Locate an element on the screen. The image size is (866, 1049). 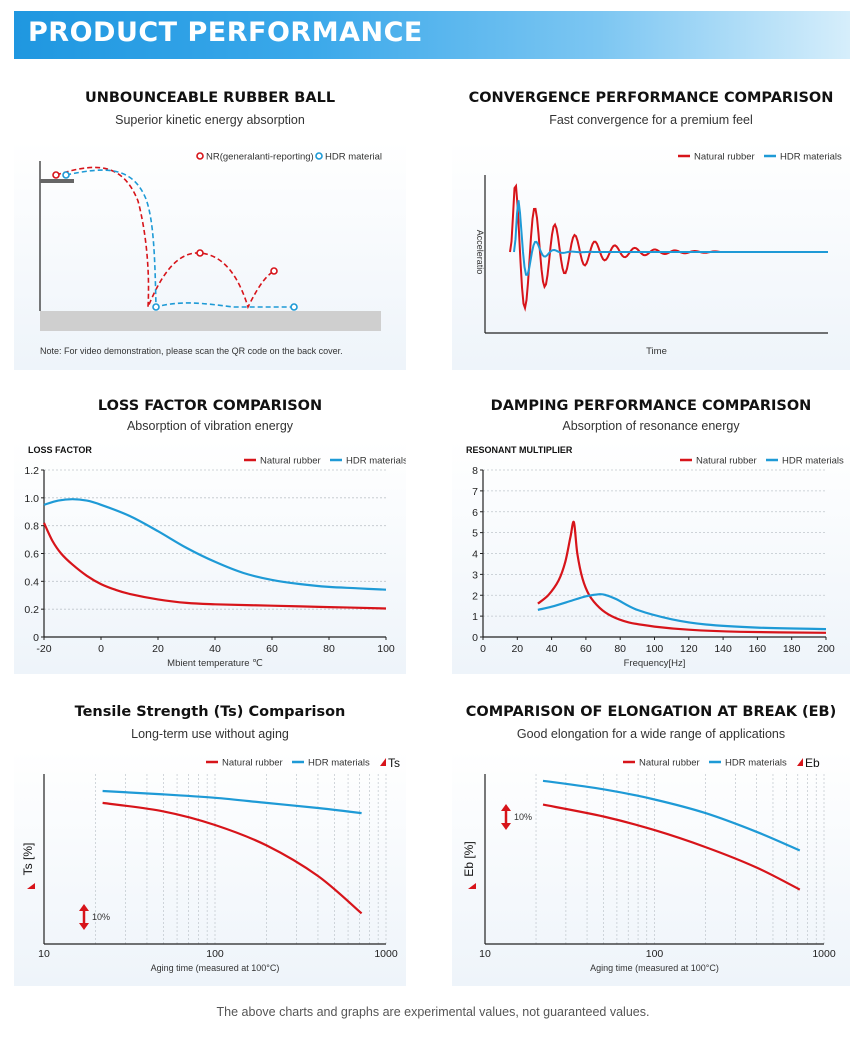
tensile-title: Tensile Strength (Ts) Comparison is located at coordinates (210, 712).